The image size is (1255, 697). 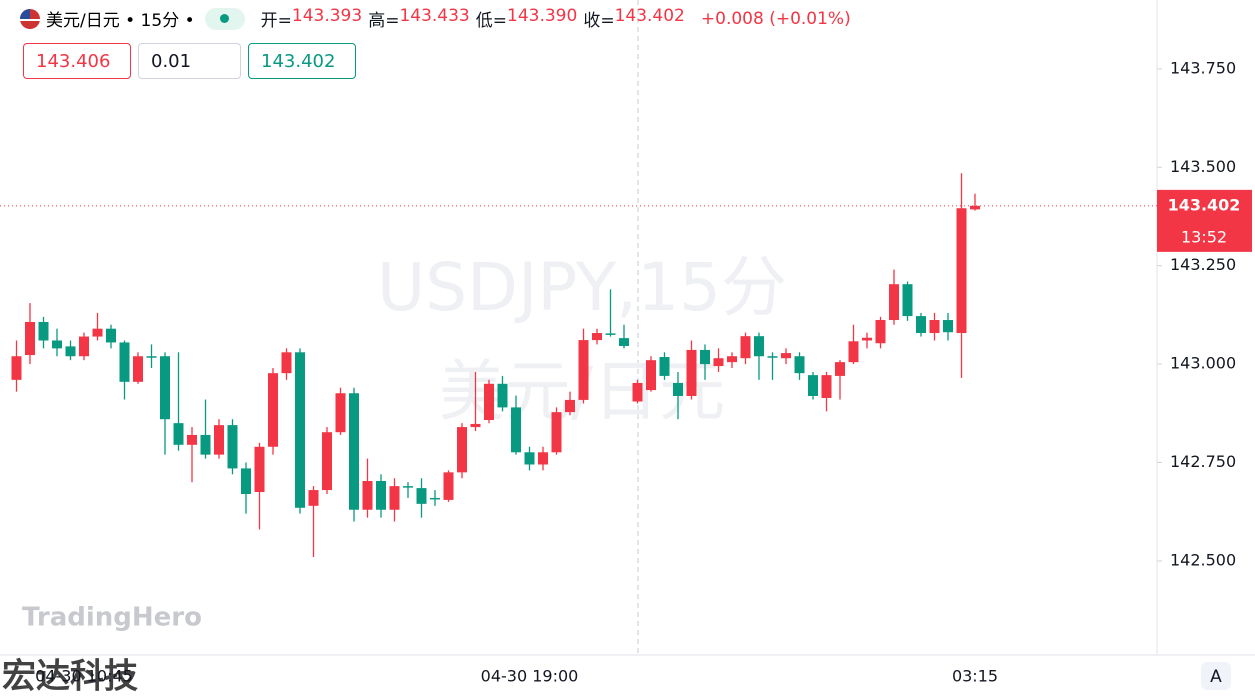 What do you see at coordinates (775, 18) in the screenshot?
I see `change: +0.008 (+0.01%)` at bounding box center [775, 18].